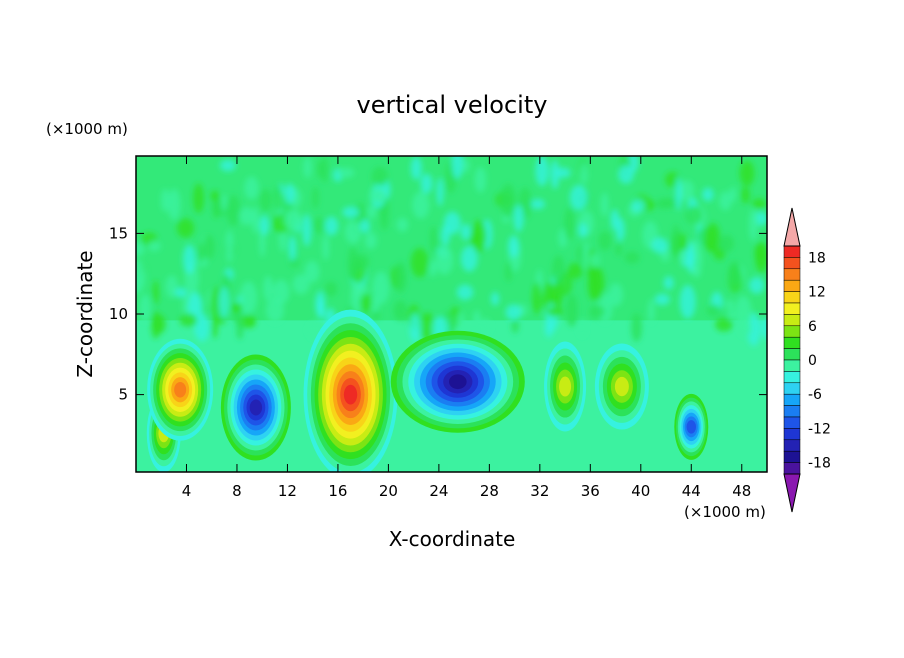  I want to click on colorbar-tick-label: -18, so click(819, 464).